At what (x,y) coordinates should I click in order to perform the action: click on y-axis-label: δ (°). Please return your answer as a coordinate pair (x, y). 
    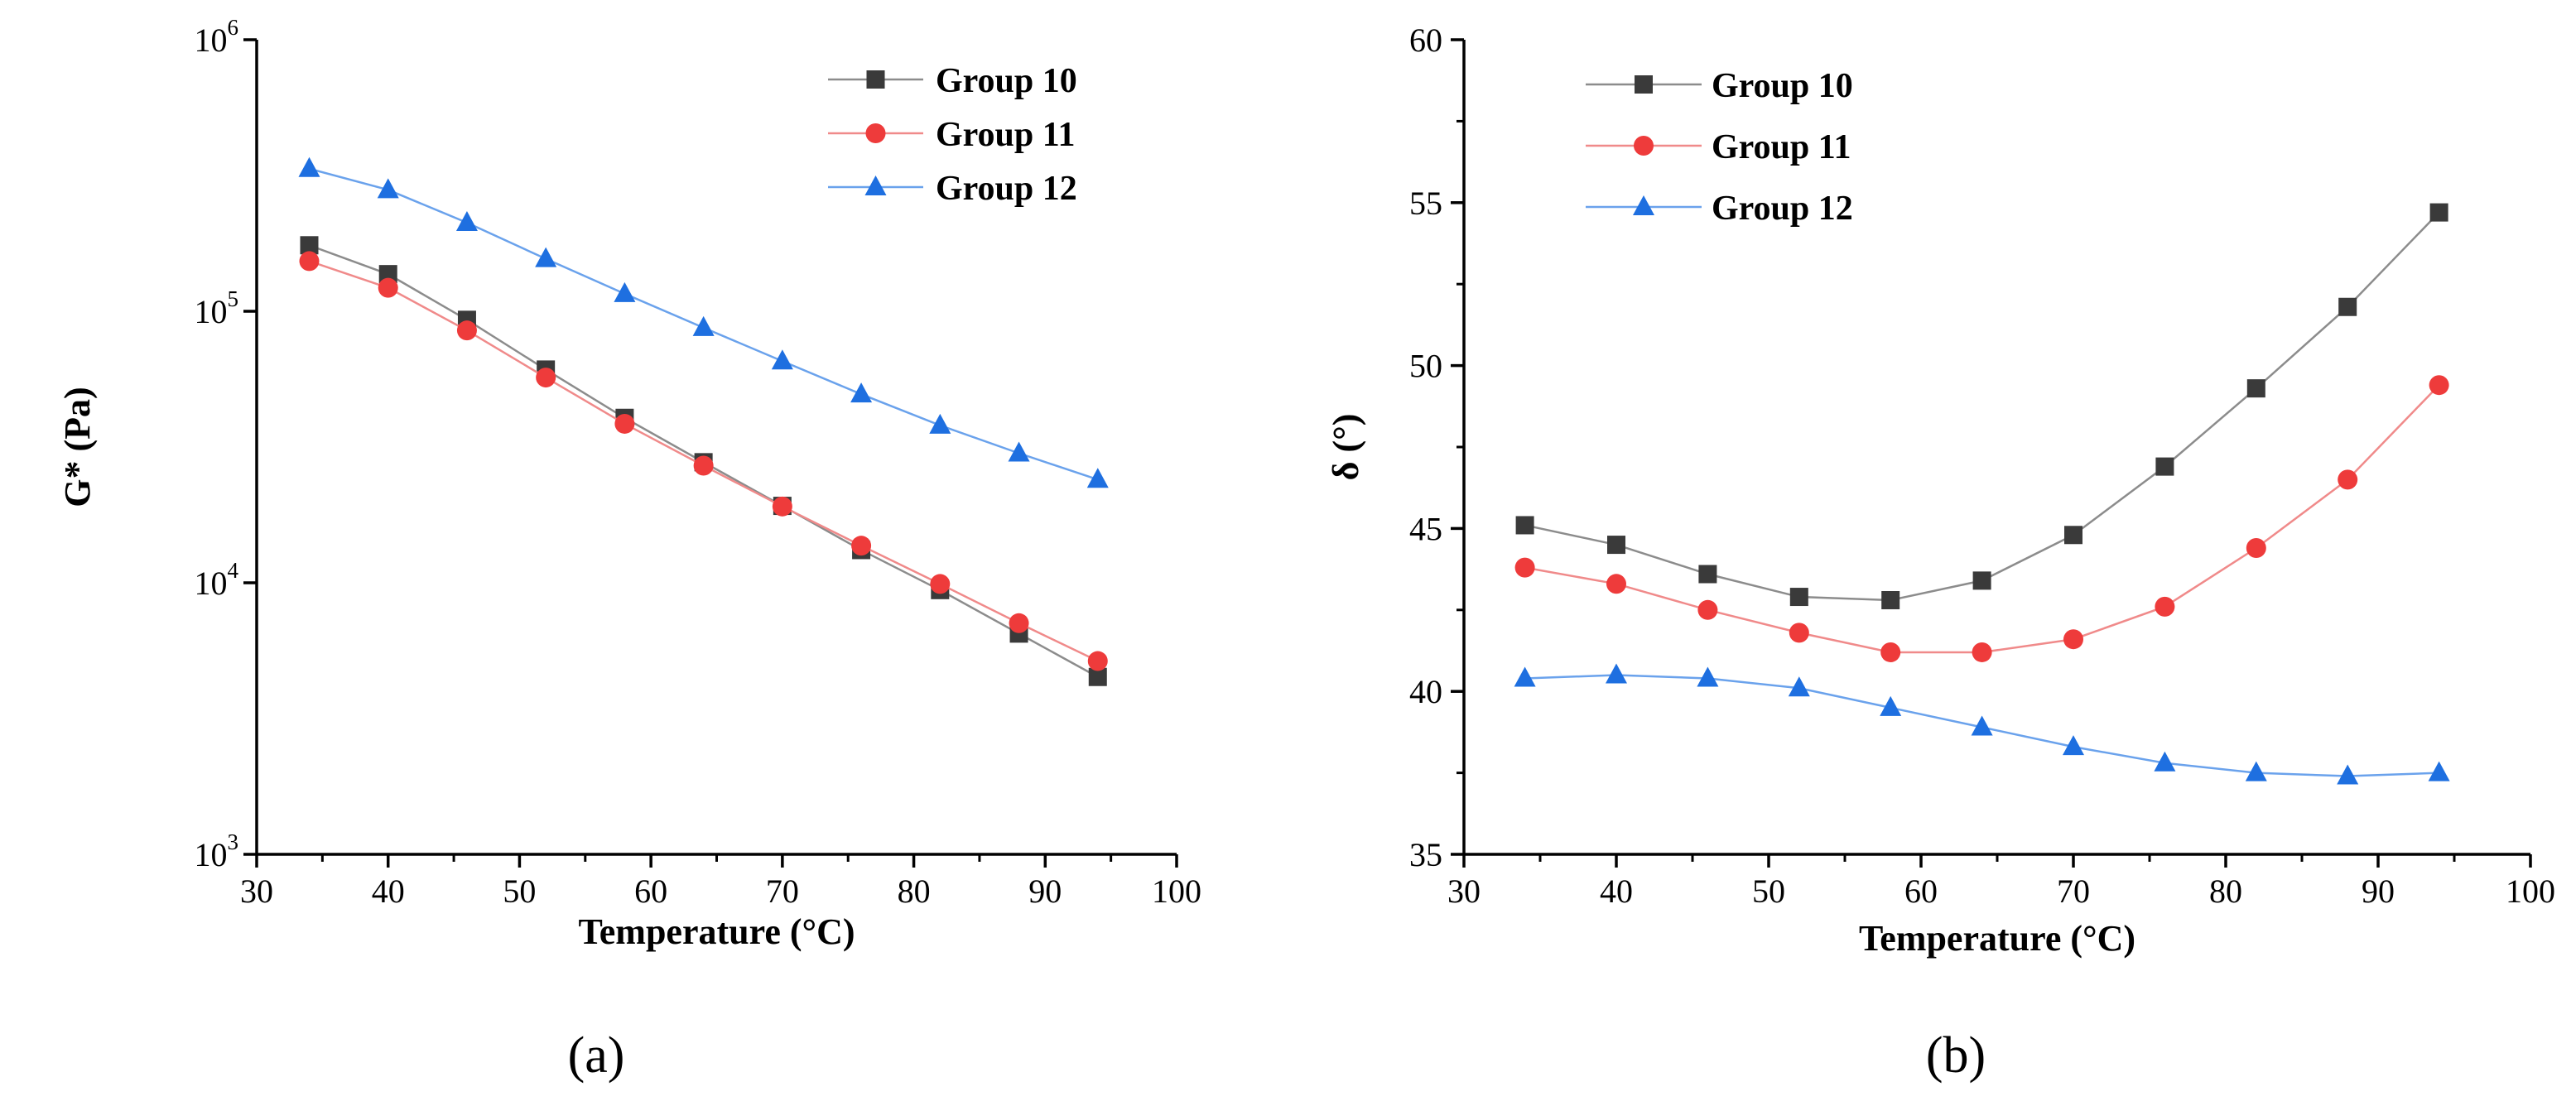
    Looking at the image, I should click on (1346, 447).